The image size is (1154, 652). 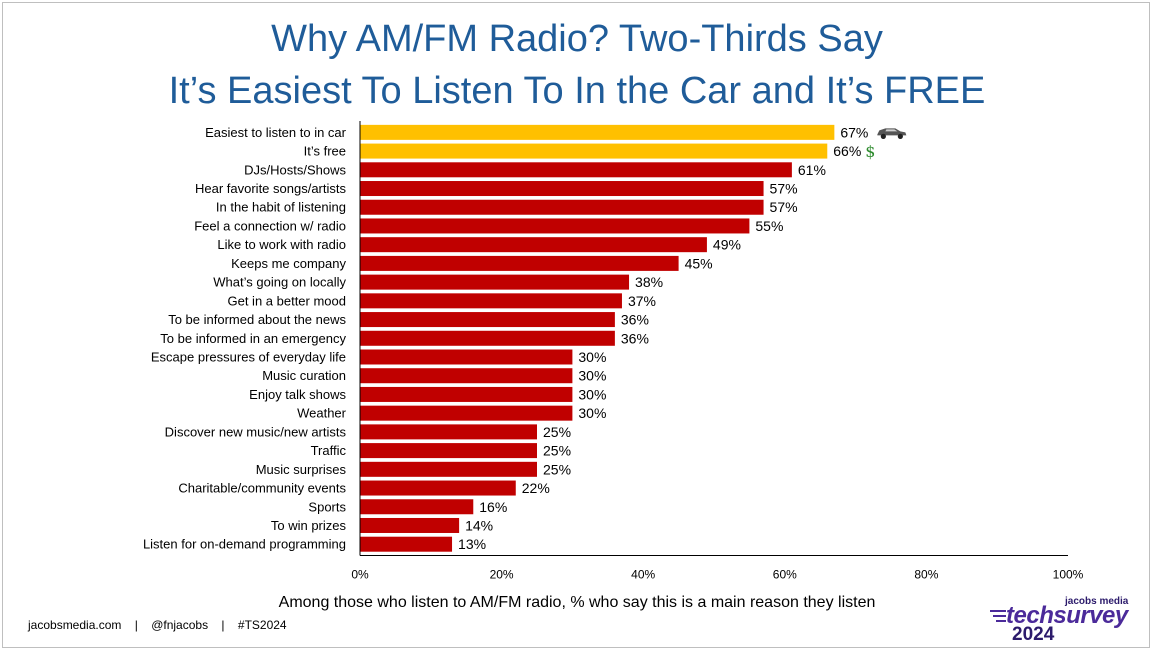 I want to click on category-label: Enjoy talk shows, so click(x=297, y=394).